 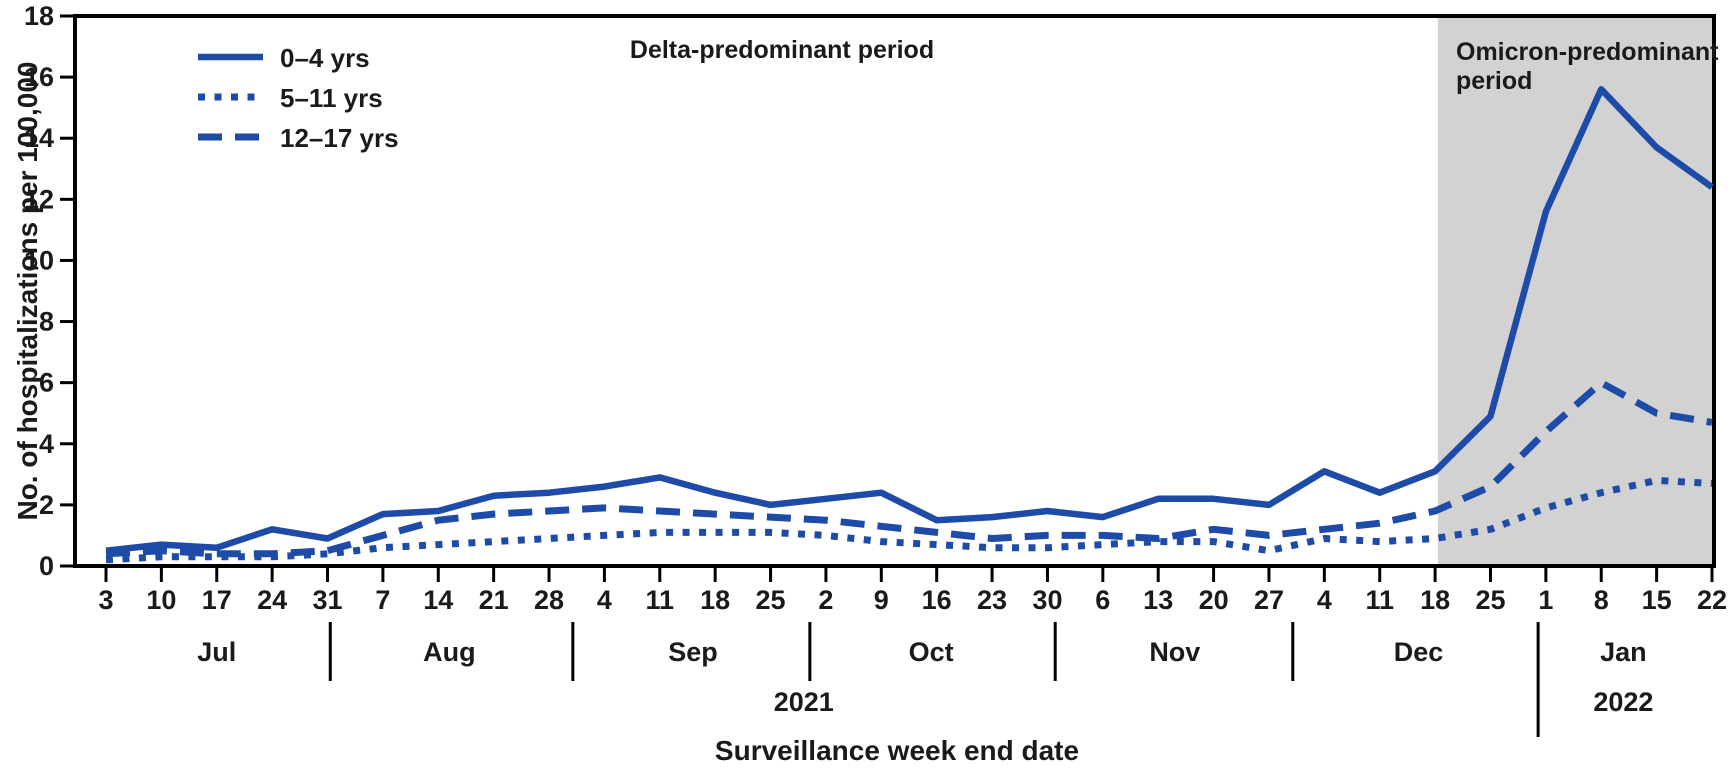 I want to click on x-axis-title: Surveillance week end date, so click(x=897, y=750).